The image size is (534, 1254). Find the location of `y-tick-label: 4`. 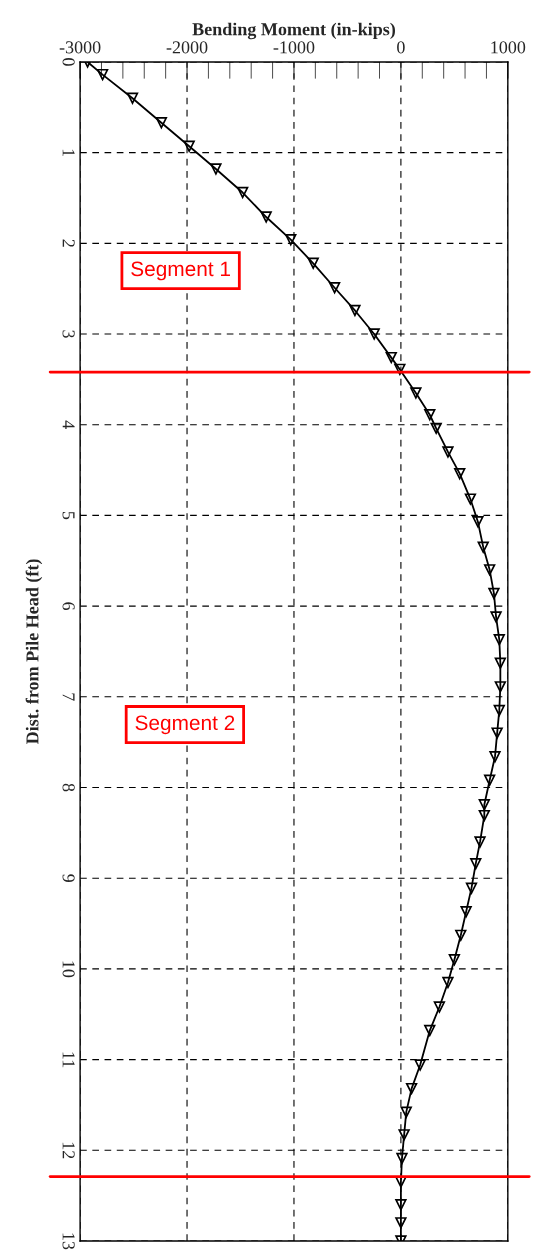

y-tick-label: 4 is located at coordinates (68, 424).